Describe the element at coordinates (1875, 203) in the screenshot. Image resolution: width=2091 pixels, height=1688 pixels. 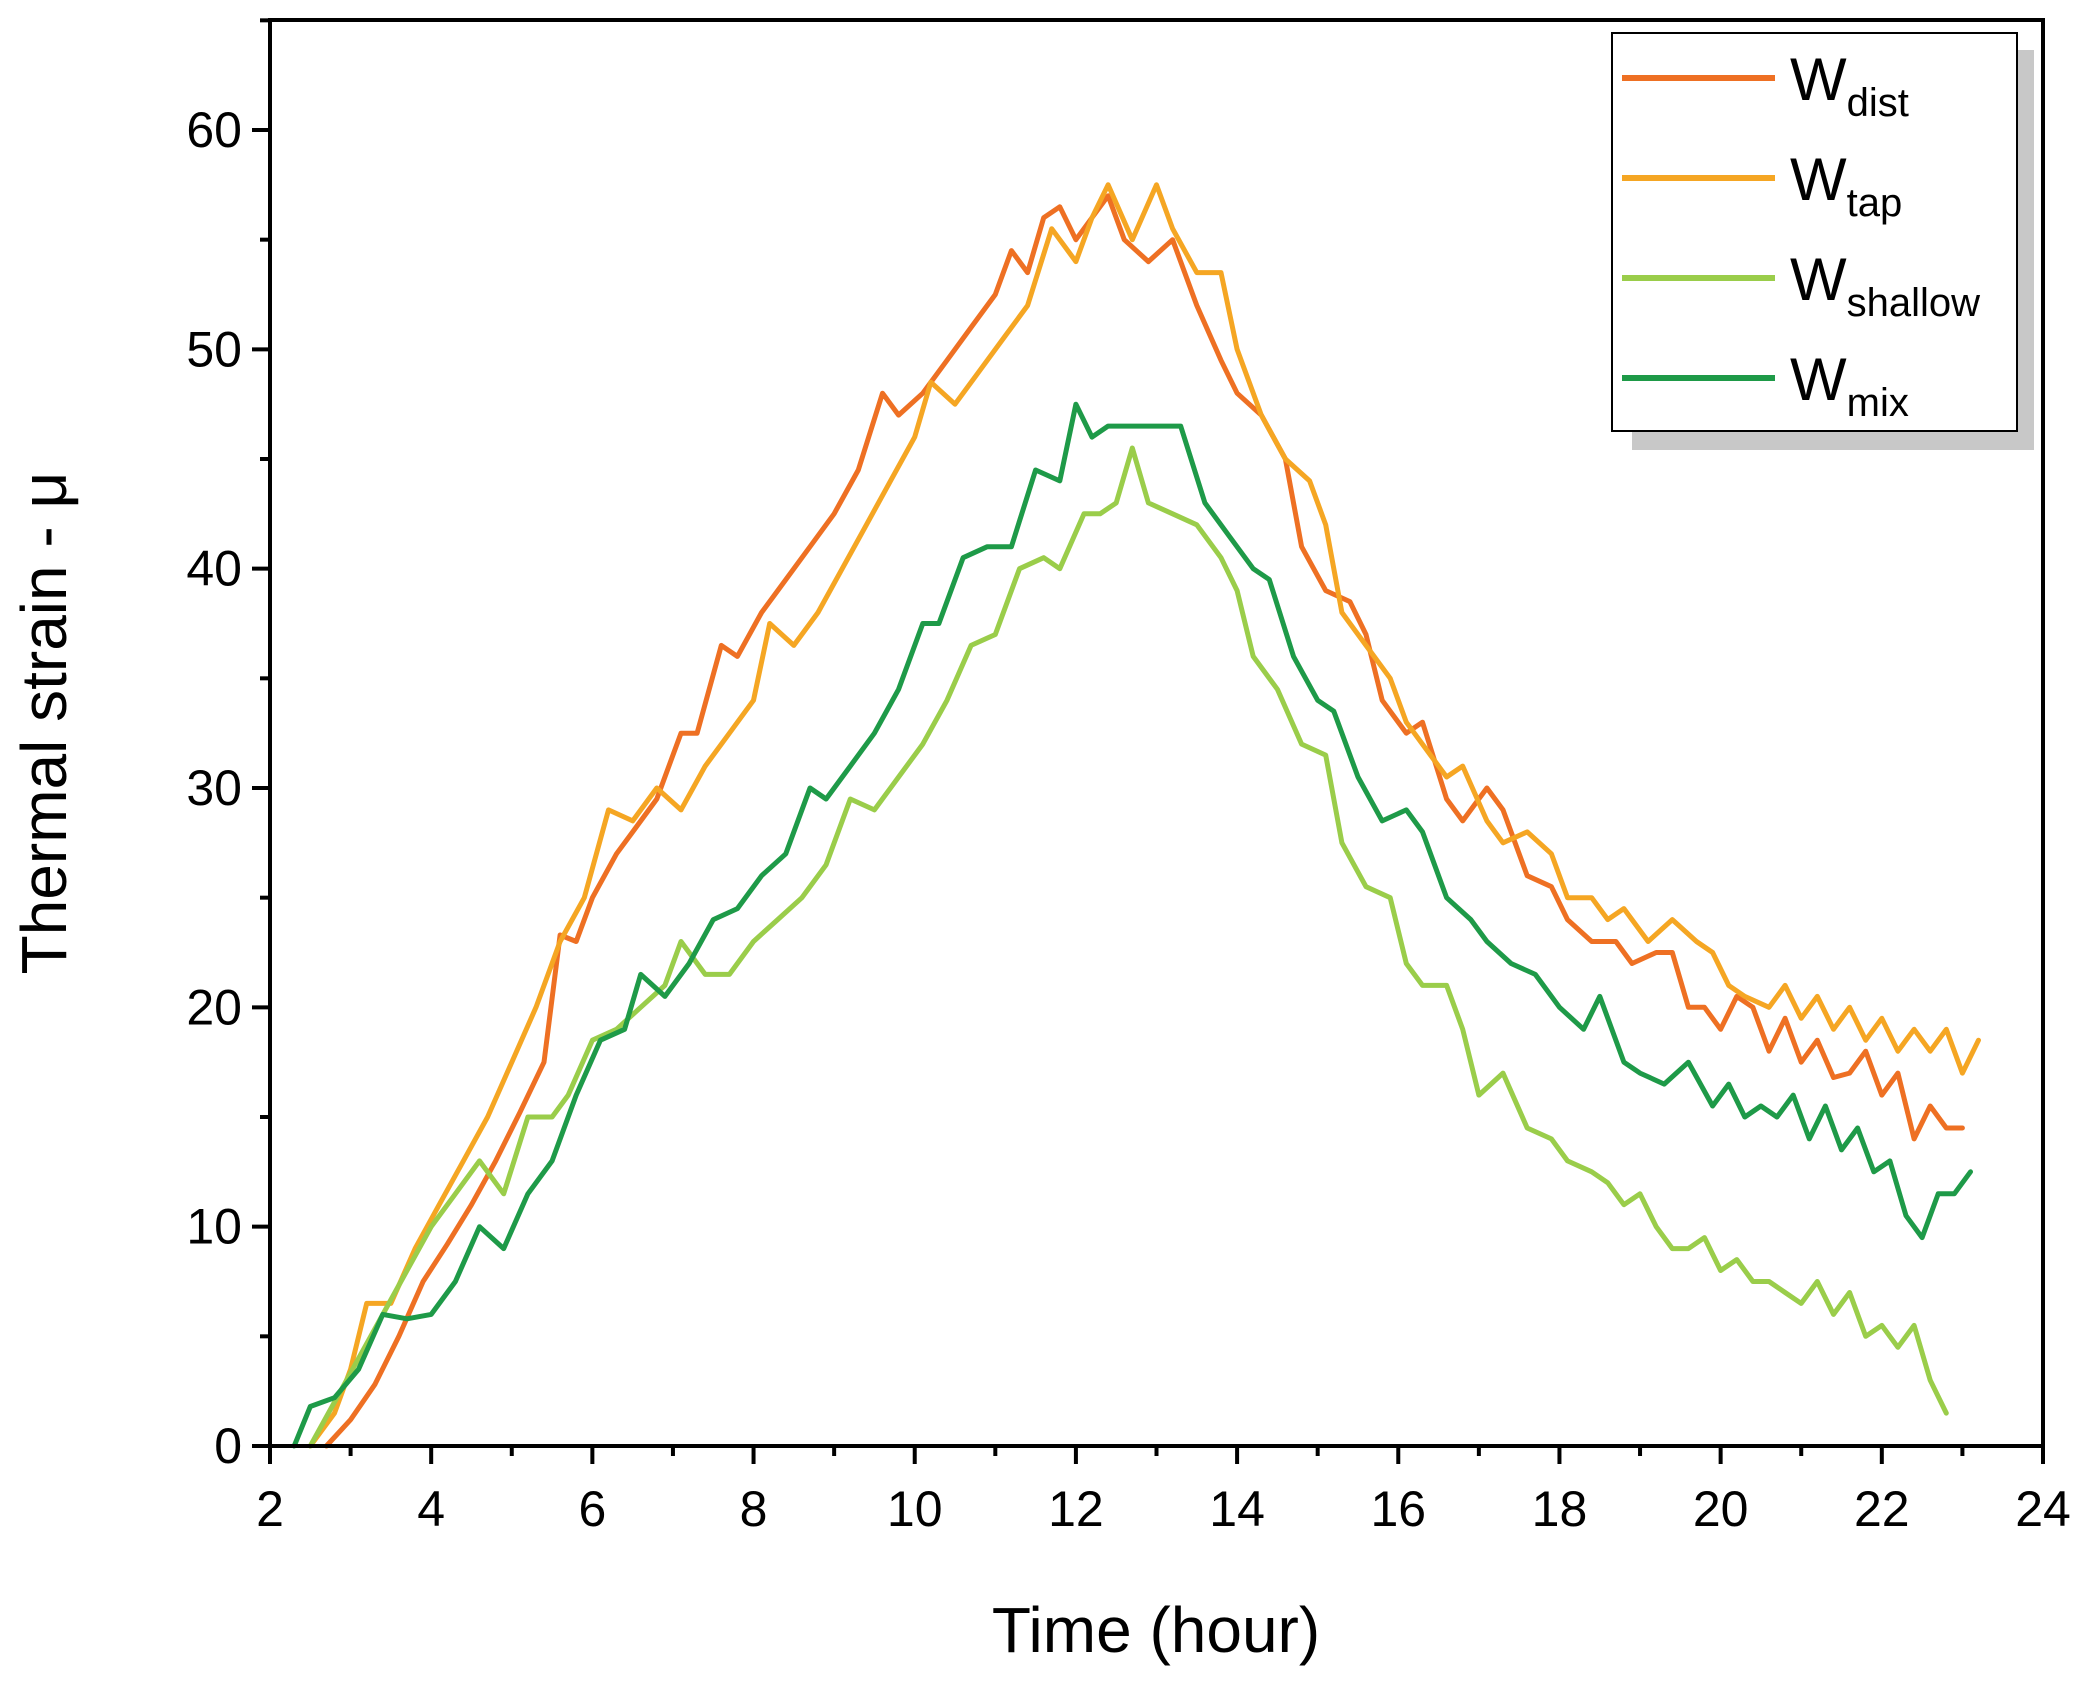
I see `legend-label-subscript: tap` at that location.